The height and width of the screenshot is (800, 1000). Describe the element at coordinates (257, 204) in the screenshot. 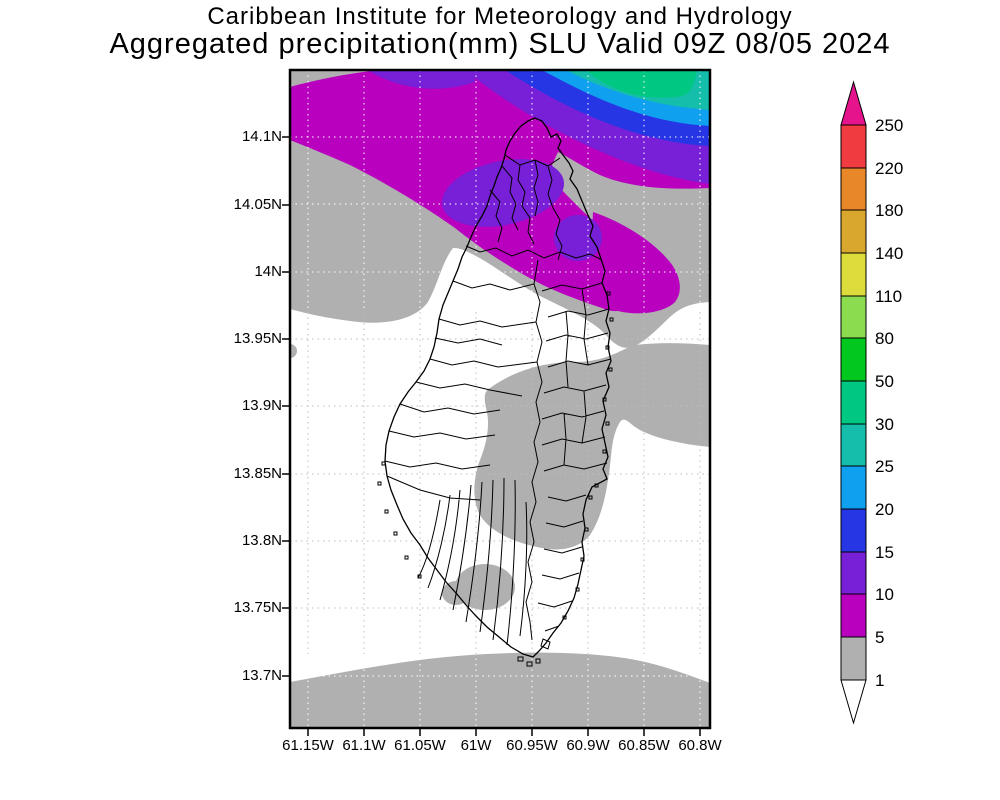

I see `lat-label: 14.05N` at that location.